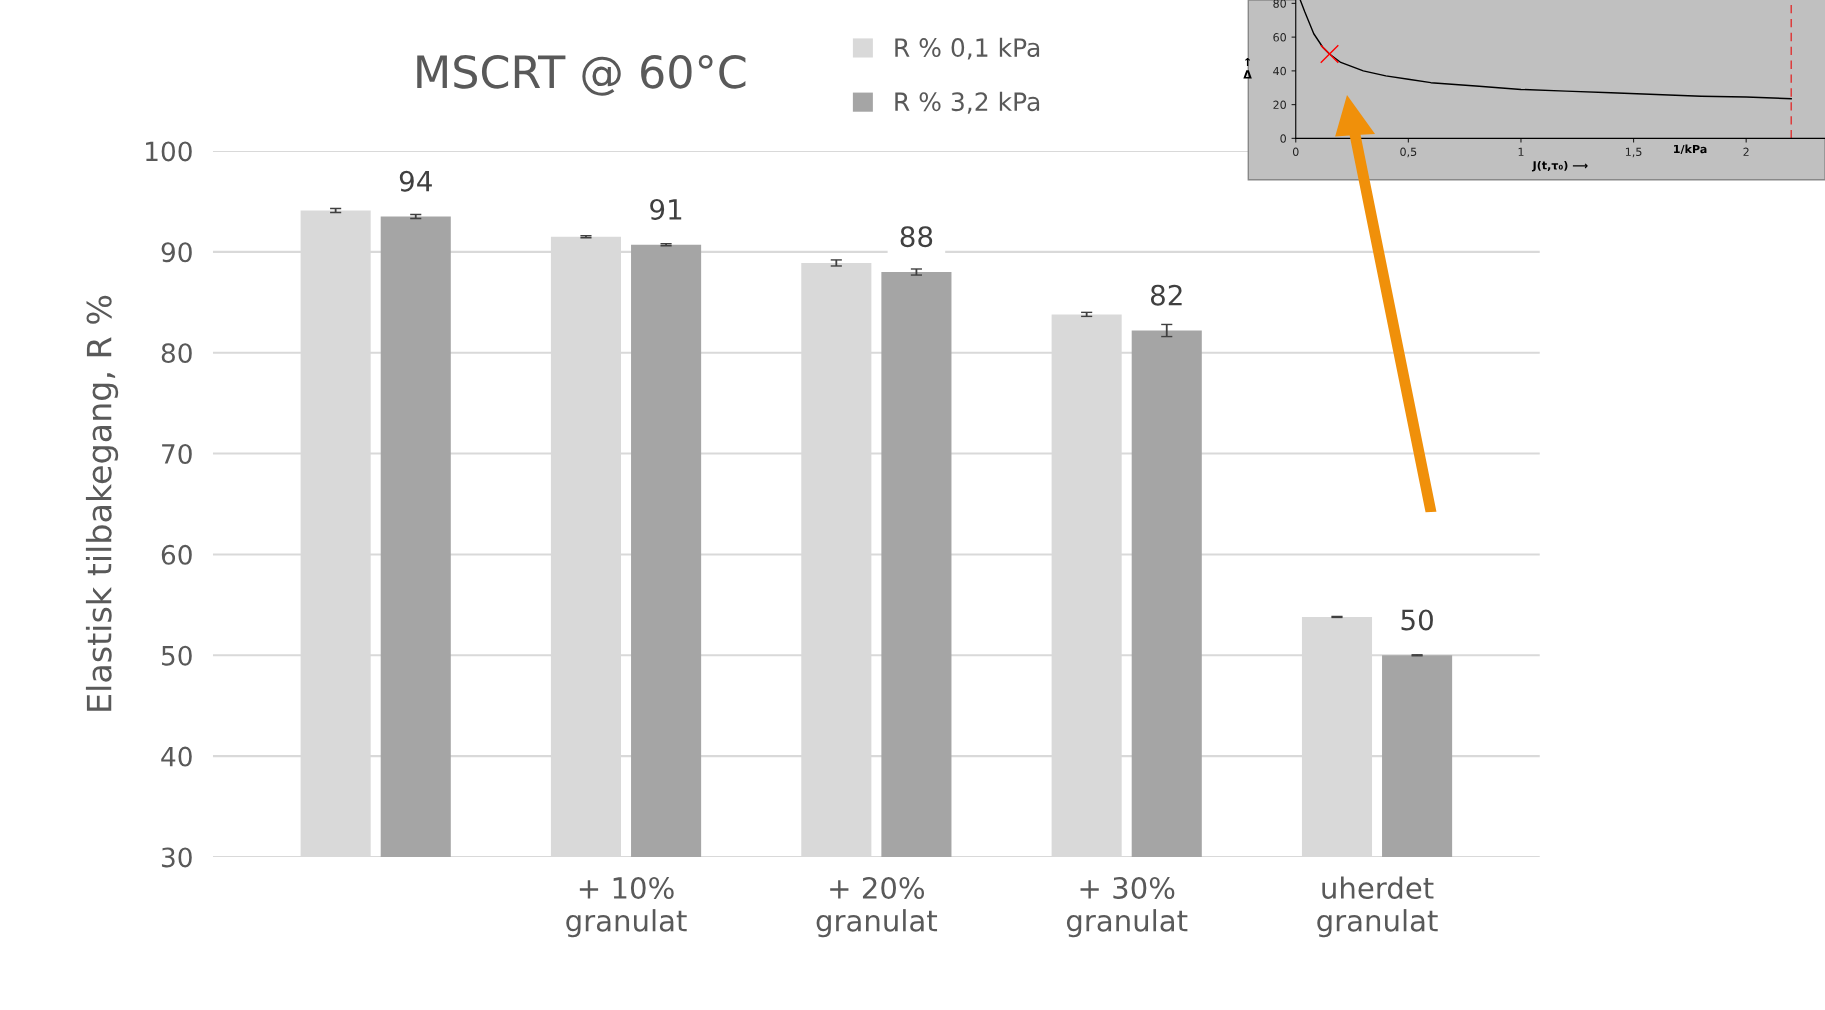 This screenshot has height=1010, width=1825. Describe the element at coordinates (1633, 152) in the screenshot. I see `x-tick-label: 1,5` at that location.